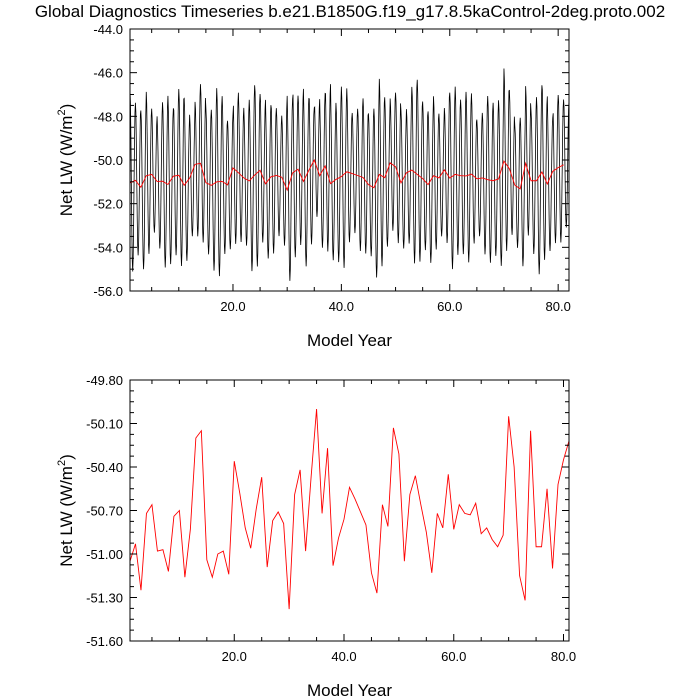 The height and width of the screenshot is (700, 700). I want to click on y-tick-label: -46.0, so click(108, 73).